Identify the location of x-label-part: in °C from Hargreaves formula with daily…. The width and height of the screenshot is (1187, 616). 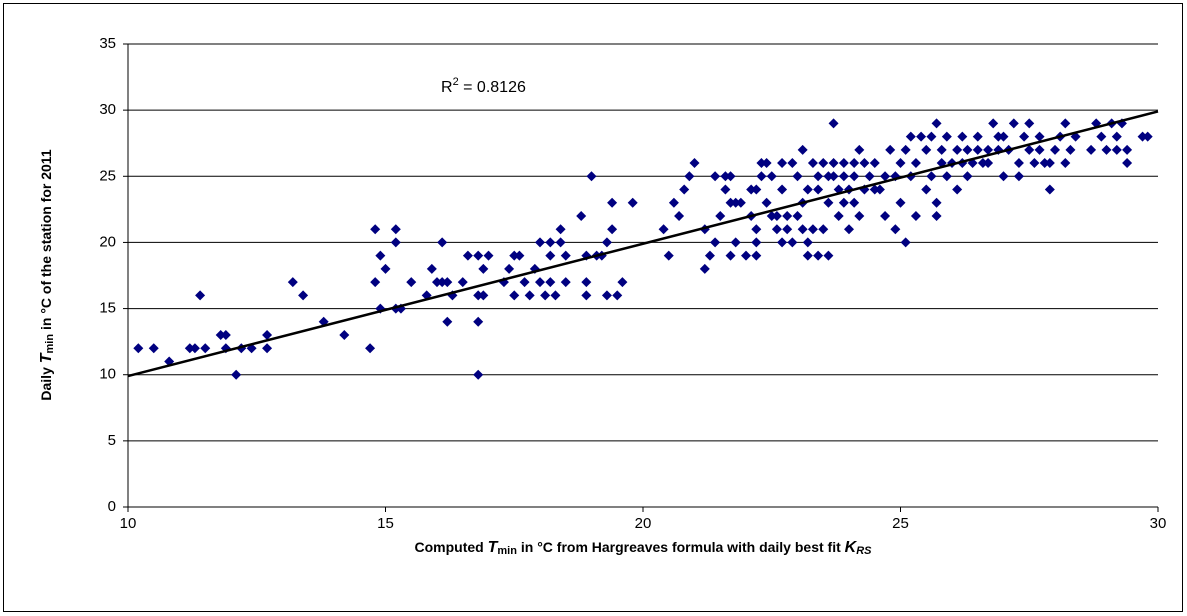
(681, 547).